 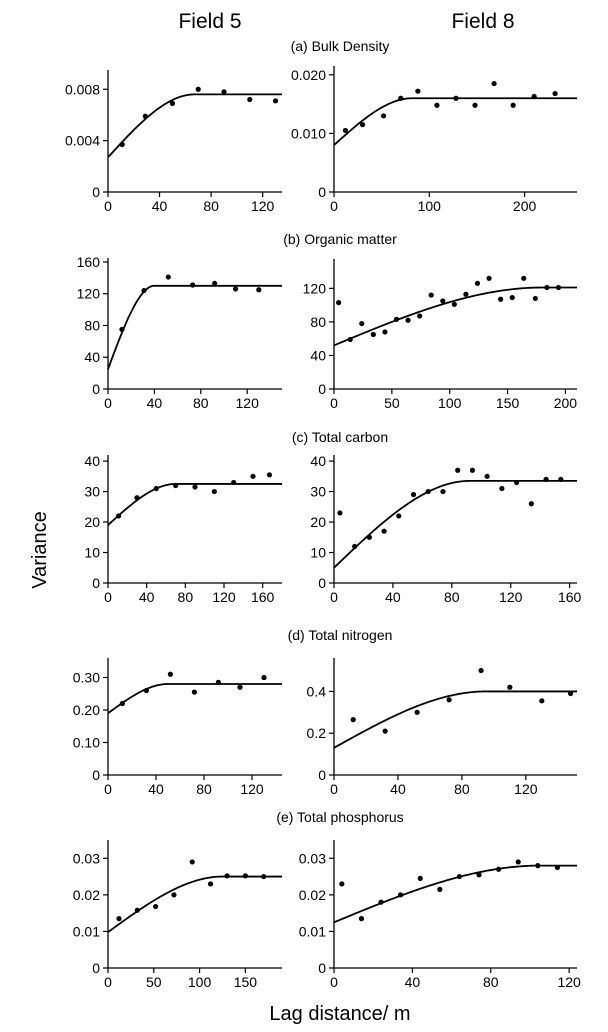 What do you see at coordinates (86, 858) in the screenshot?
I see `y-tick-label: 0.03` at bounding box center [86, 858].